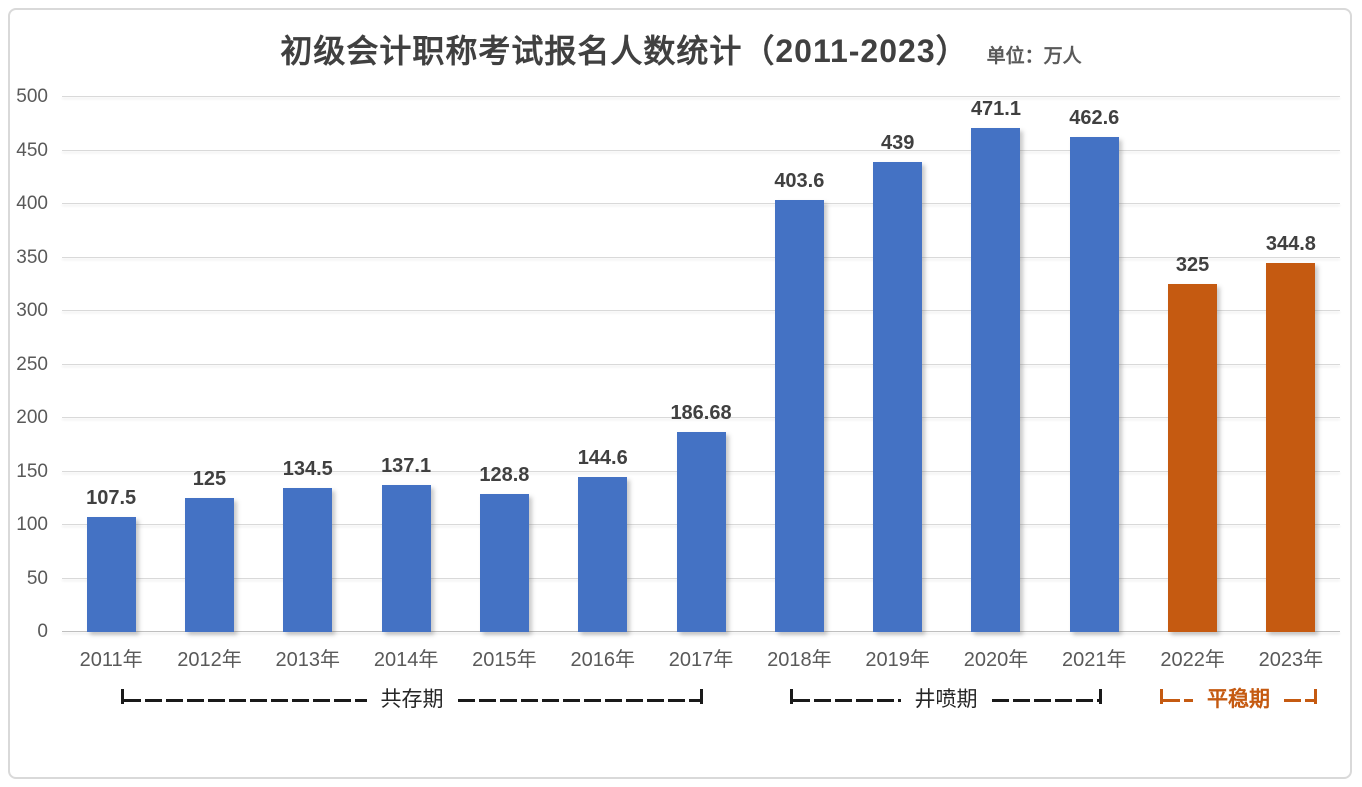  I want to click on phase-label-共存期: 共存期, so click(412, 699).